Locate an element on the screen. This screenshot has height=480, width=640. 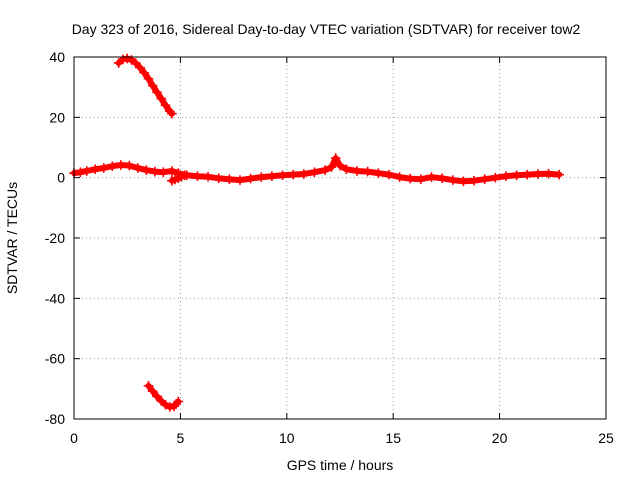
x-tick-label: 20 is located at coordinates (500, 438).